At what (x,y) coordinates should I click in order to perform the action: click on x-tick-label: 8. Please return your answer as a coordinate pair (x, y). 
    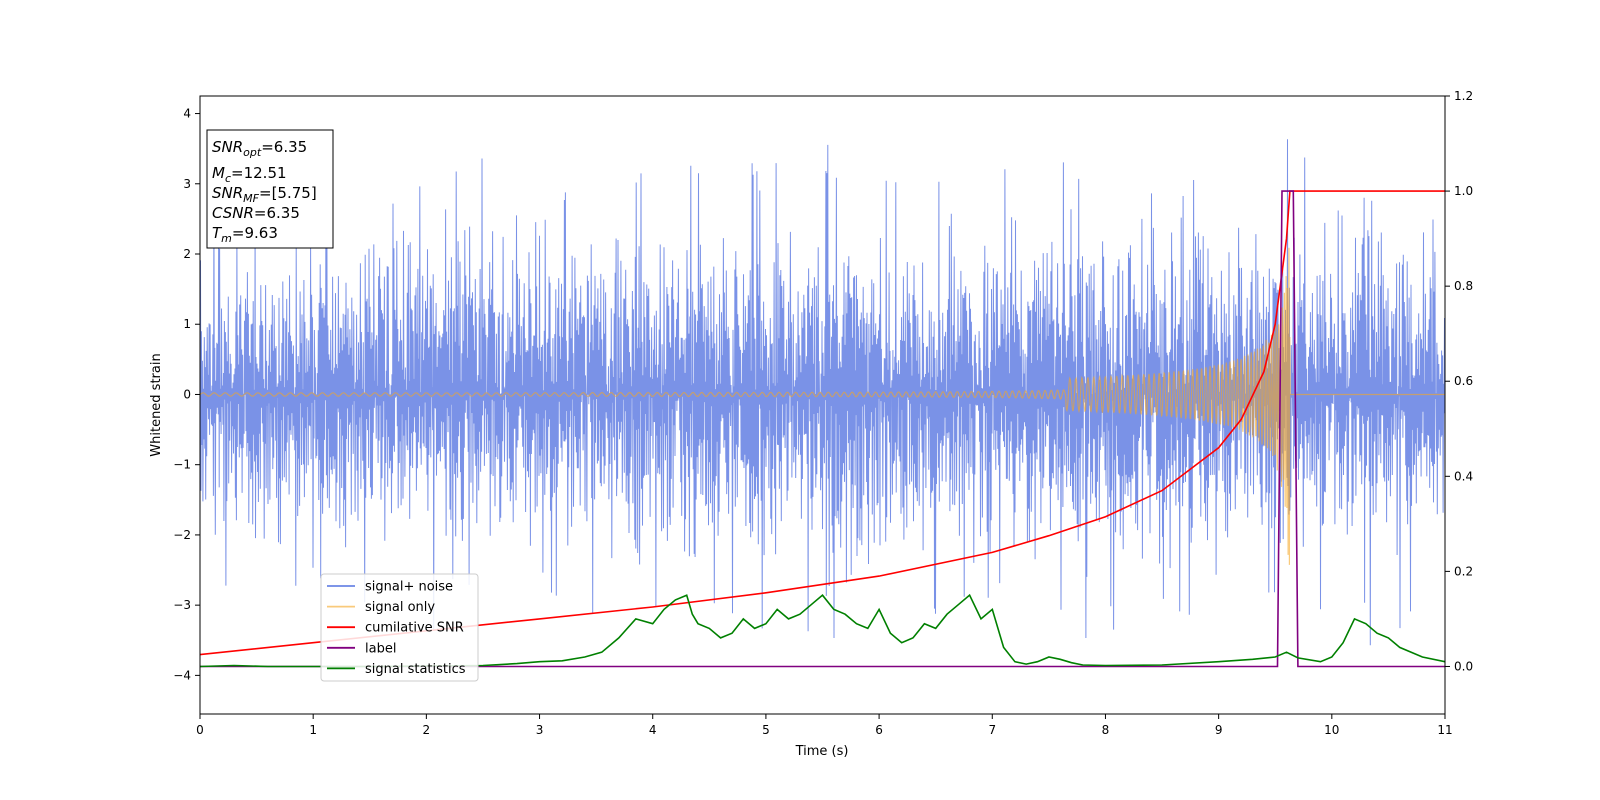
    Looking at the image, I should click on (1106, 730).